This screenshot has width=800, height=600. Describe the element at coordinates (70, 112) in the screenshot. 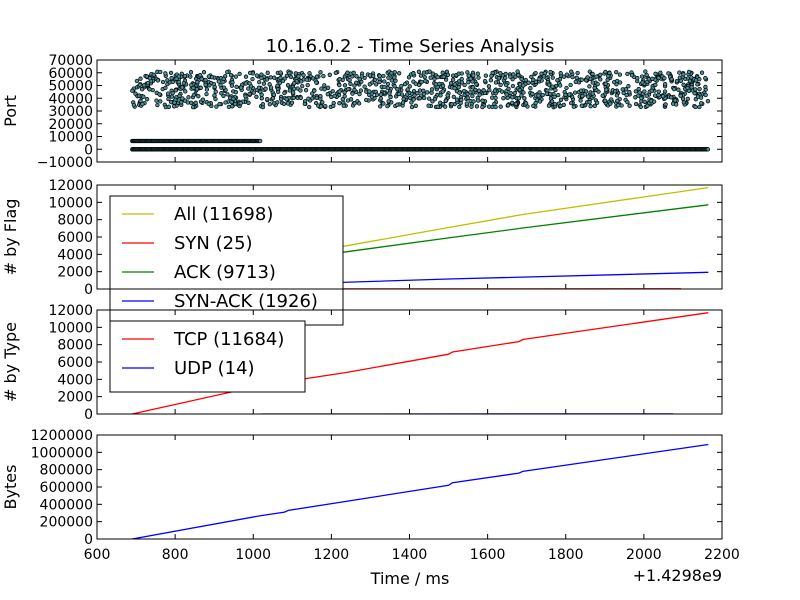

I see `y-tick-label: 30000` at that location.